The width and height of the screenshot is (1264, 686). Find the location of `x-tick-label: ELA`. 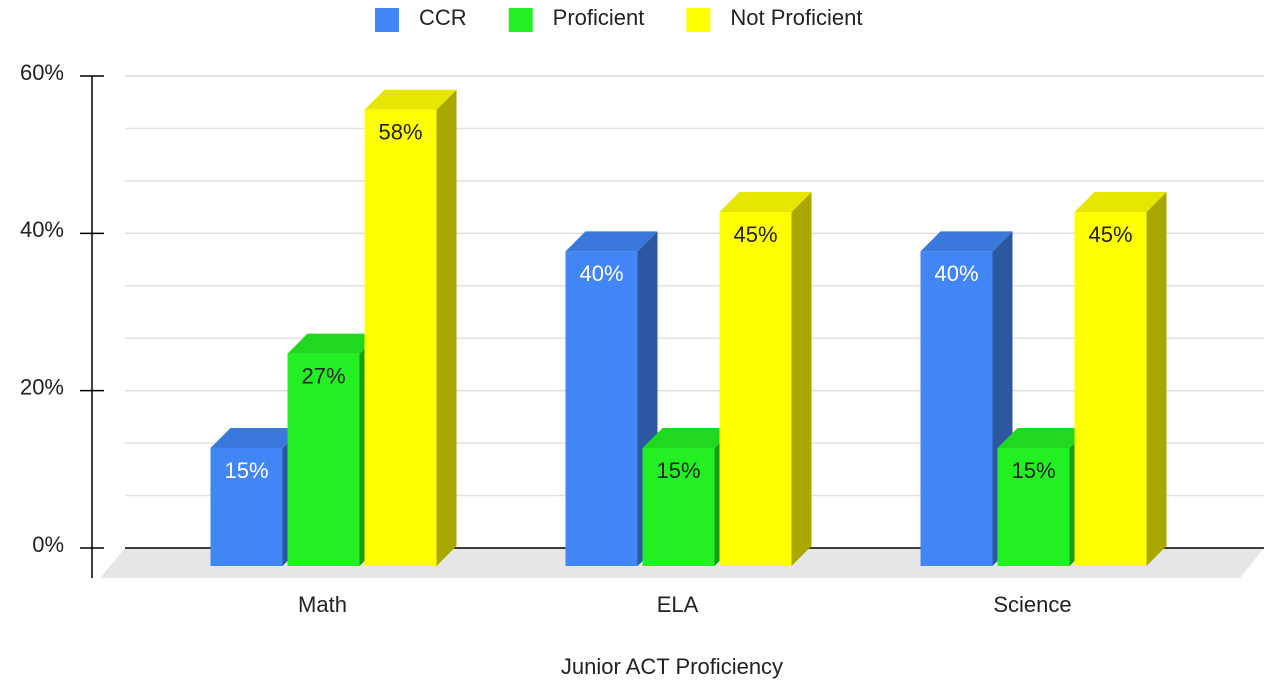

x-tick-label: ELA is located at coordinates (678, 604).